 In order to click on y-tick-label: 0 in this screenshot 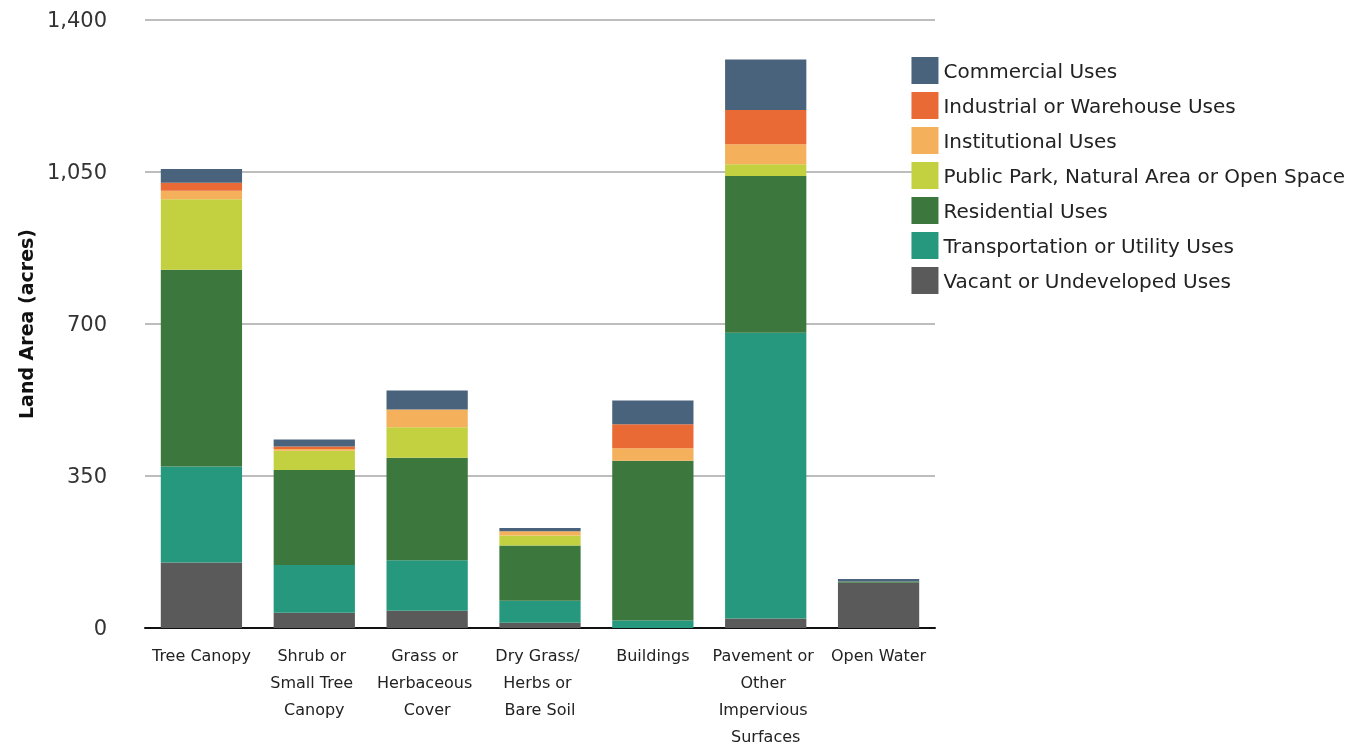, I will do `click(100, 628)`.